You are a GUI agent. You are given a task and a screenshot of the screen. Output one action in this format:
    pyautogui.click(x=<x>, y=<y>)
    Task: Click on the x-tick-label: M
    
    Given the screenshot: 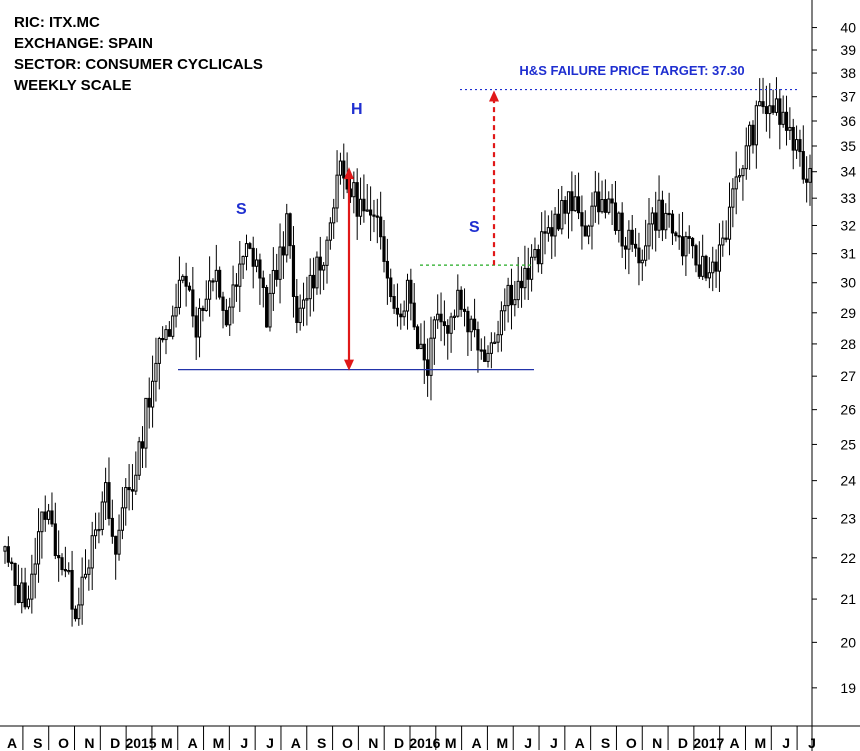 What is the action you would take?
    pyautogui.click(x=167, y=743)
    